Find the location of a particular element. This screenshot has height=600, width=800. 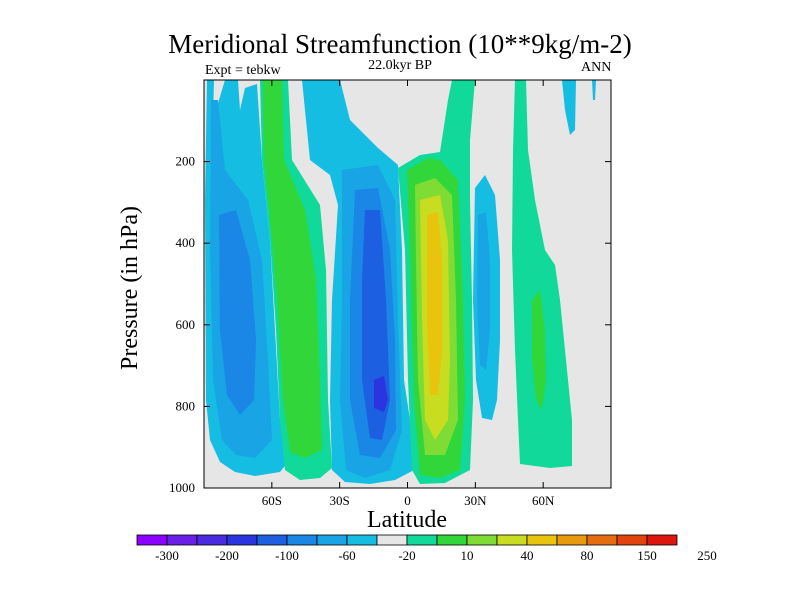

contour-north-ferrel-inner is located at coordinates (483, 291).